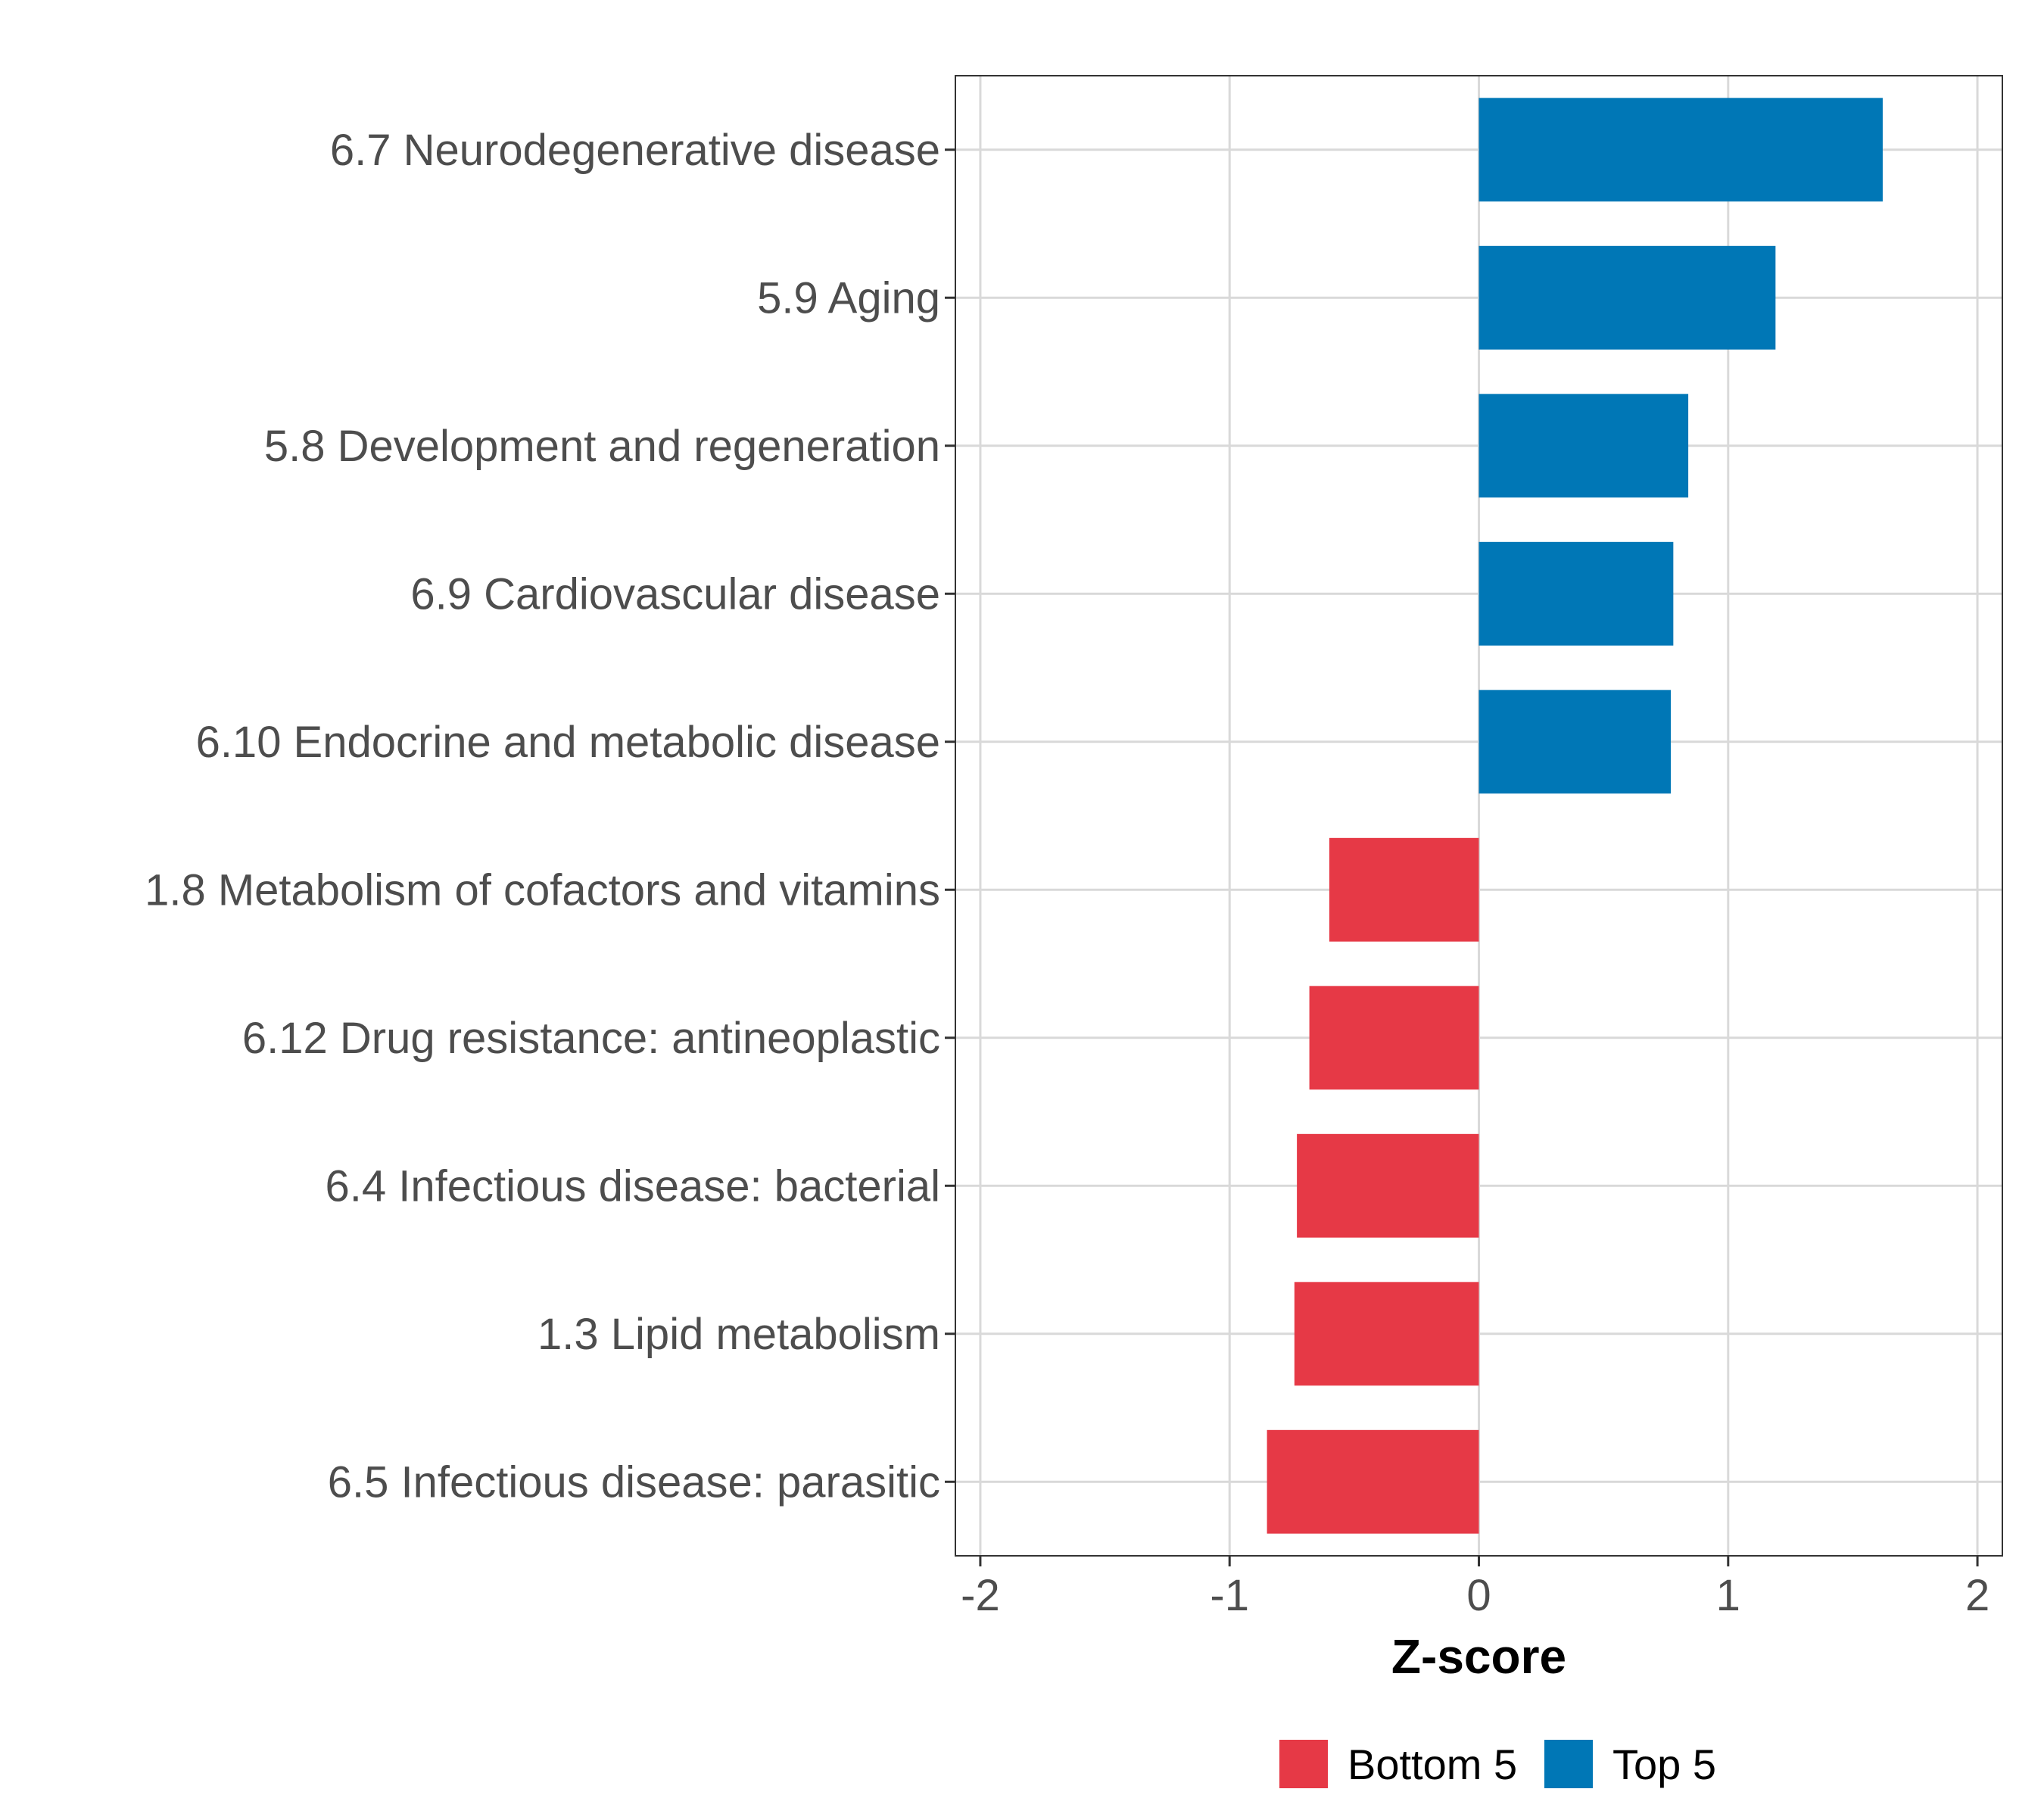 This screenshot has width=2044, height=1817. I want to click on category-label: 5.8 Development and regeneration, so click(602, 446).